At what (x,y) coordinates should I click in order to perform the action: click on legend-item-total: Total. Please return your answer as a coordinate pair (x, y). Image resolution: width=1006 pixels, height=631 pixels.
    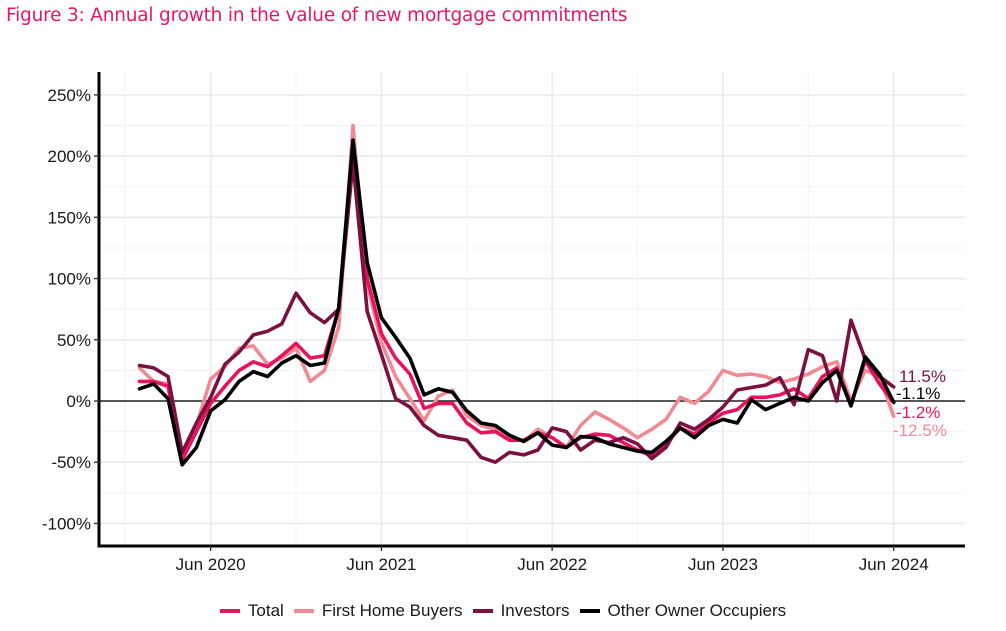
    Looking at the image, I should click on (251, 611).